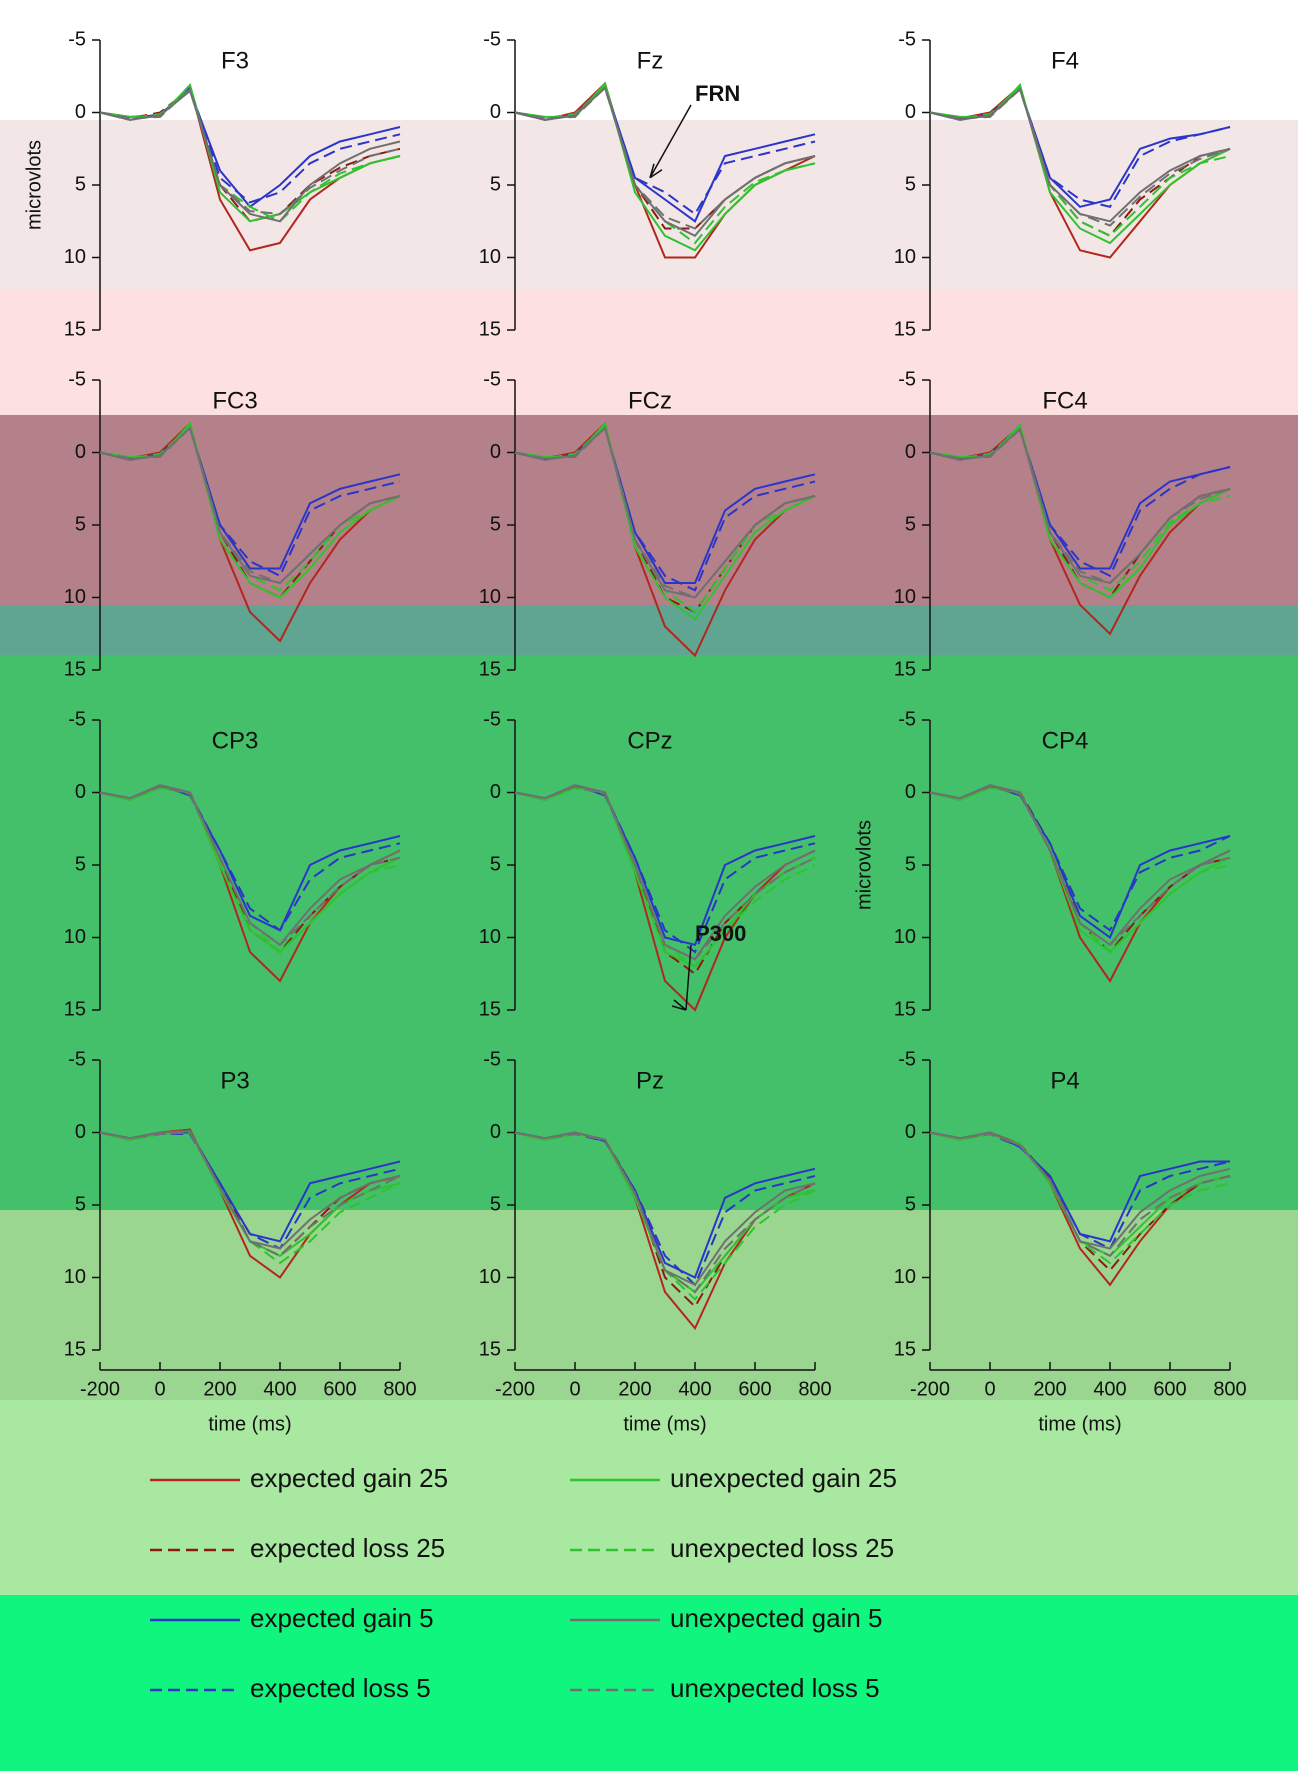 The width and height of the screenshot is (1298, 1771). I want to click on legend-label: unexpected gain 5, so click(776, 1618).